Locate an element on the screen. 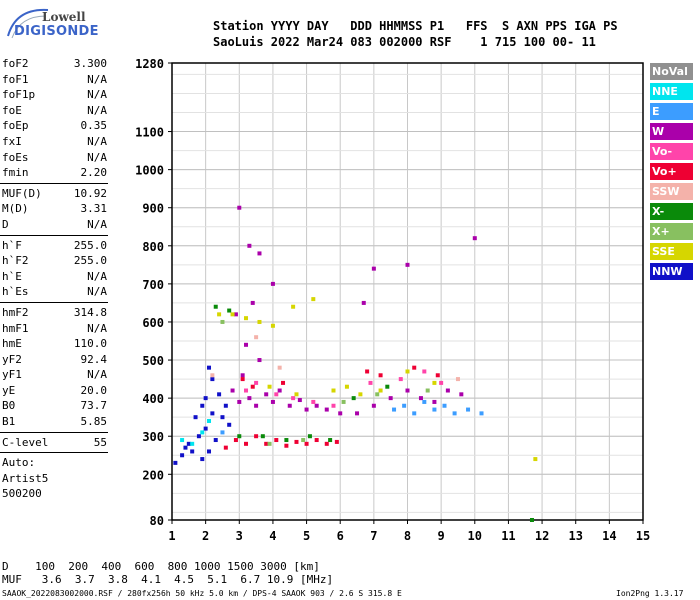  parameter-name: B1 is located at coordinates (9, 422).